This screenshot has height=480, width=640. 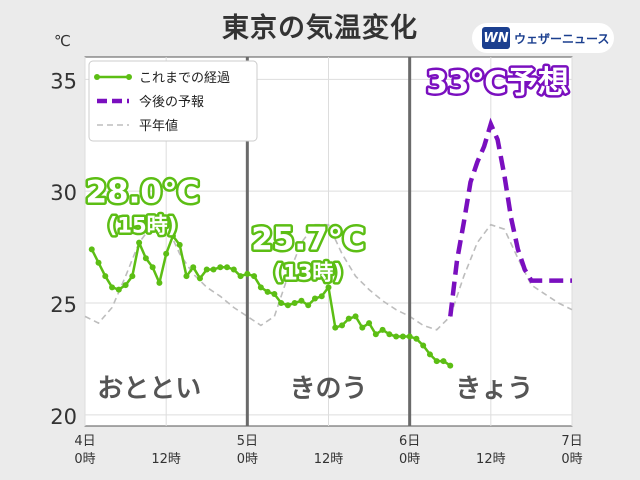 I want to click on x-tick-label-day: 7日, so click(x=571, y=441).